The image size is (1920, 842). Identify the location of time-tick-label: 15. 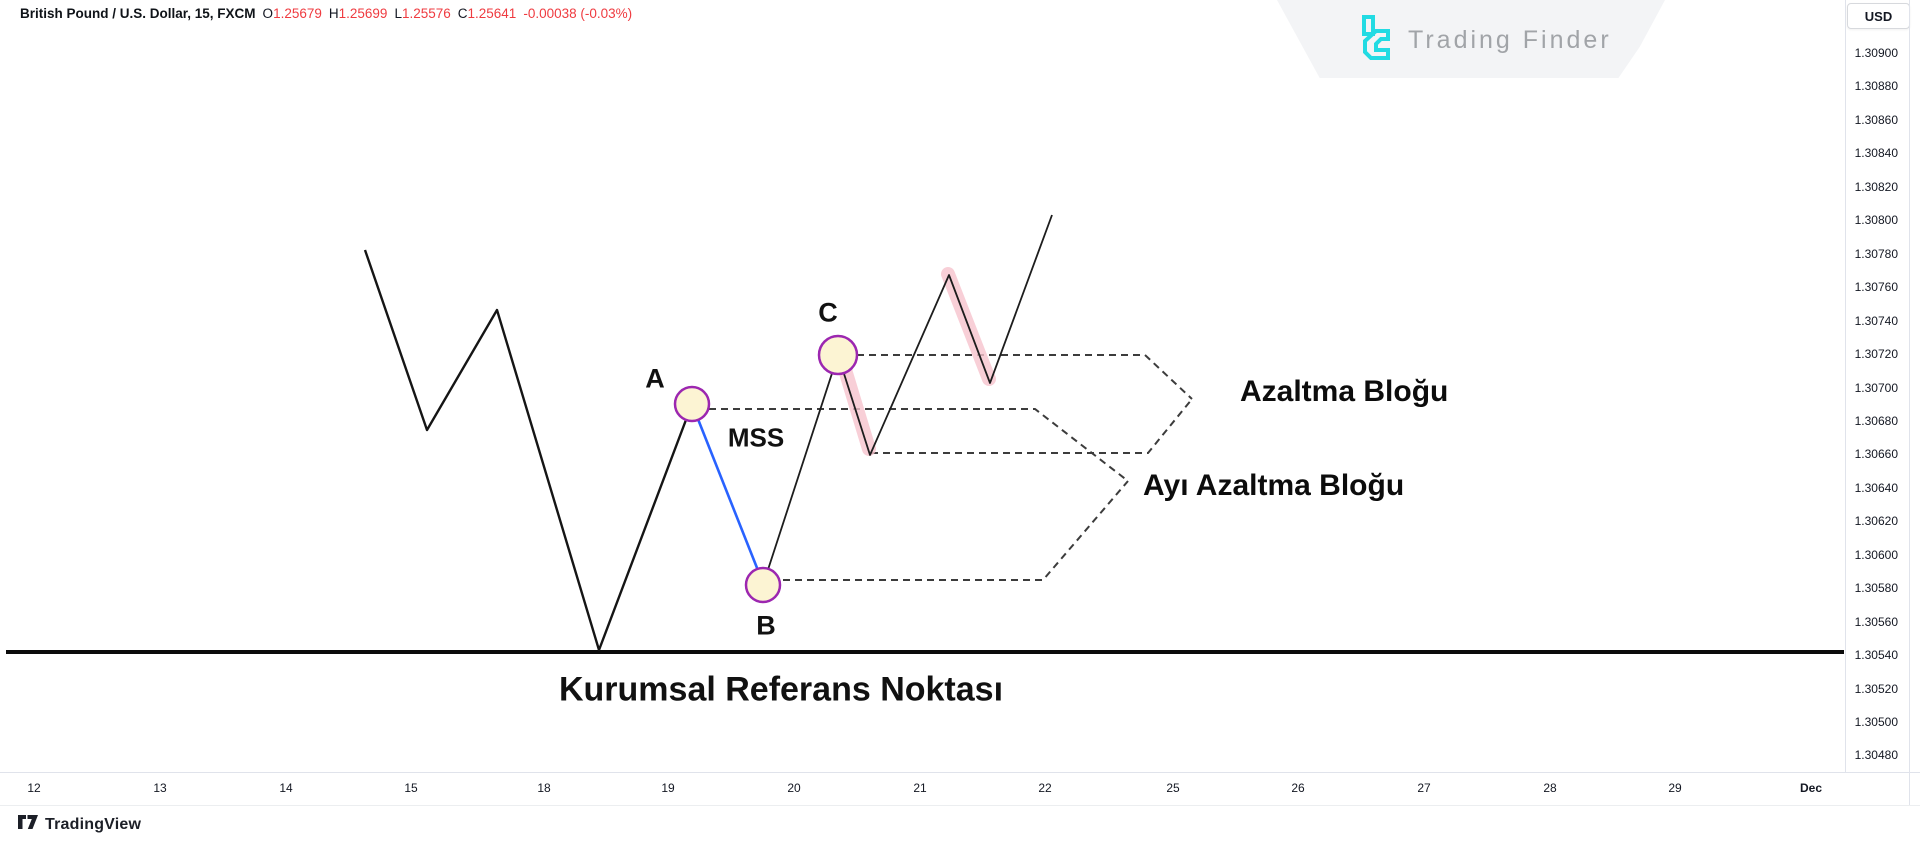
(411, 788).